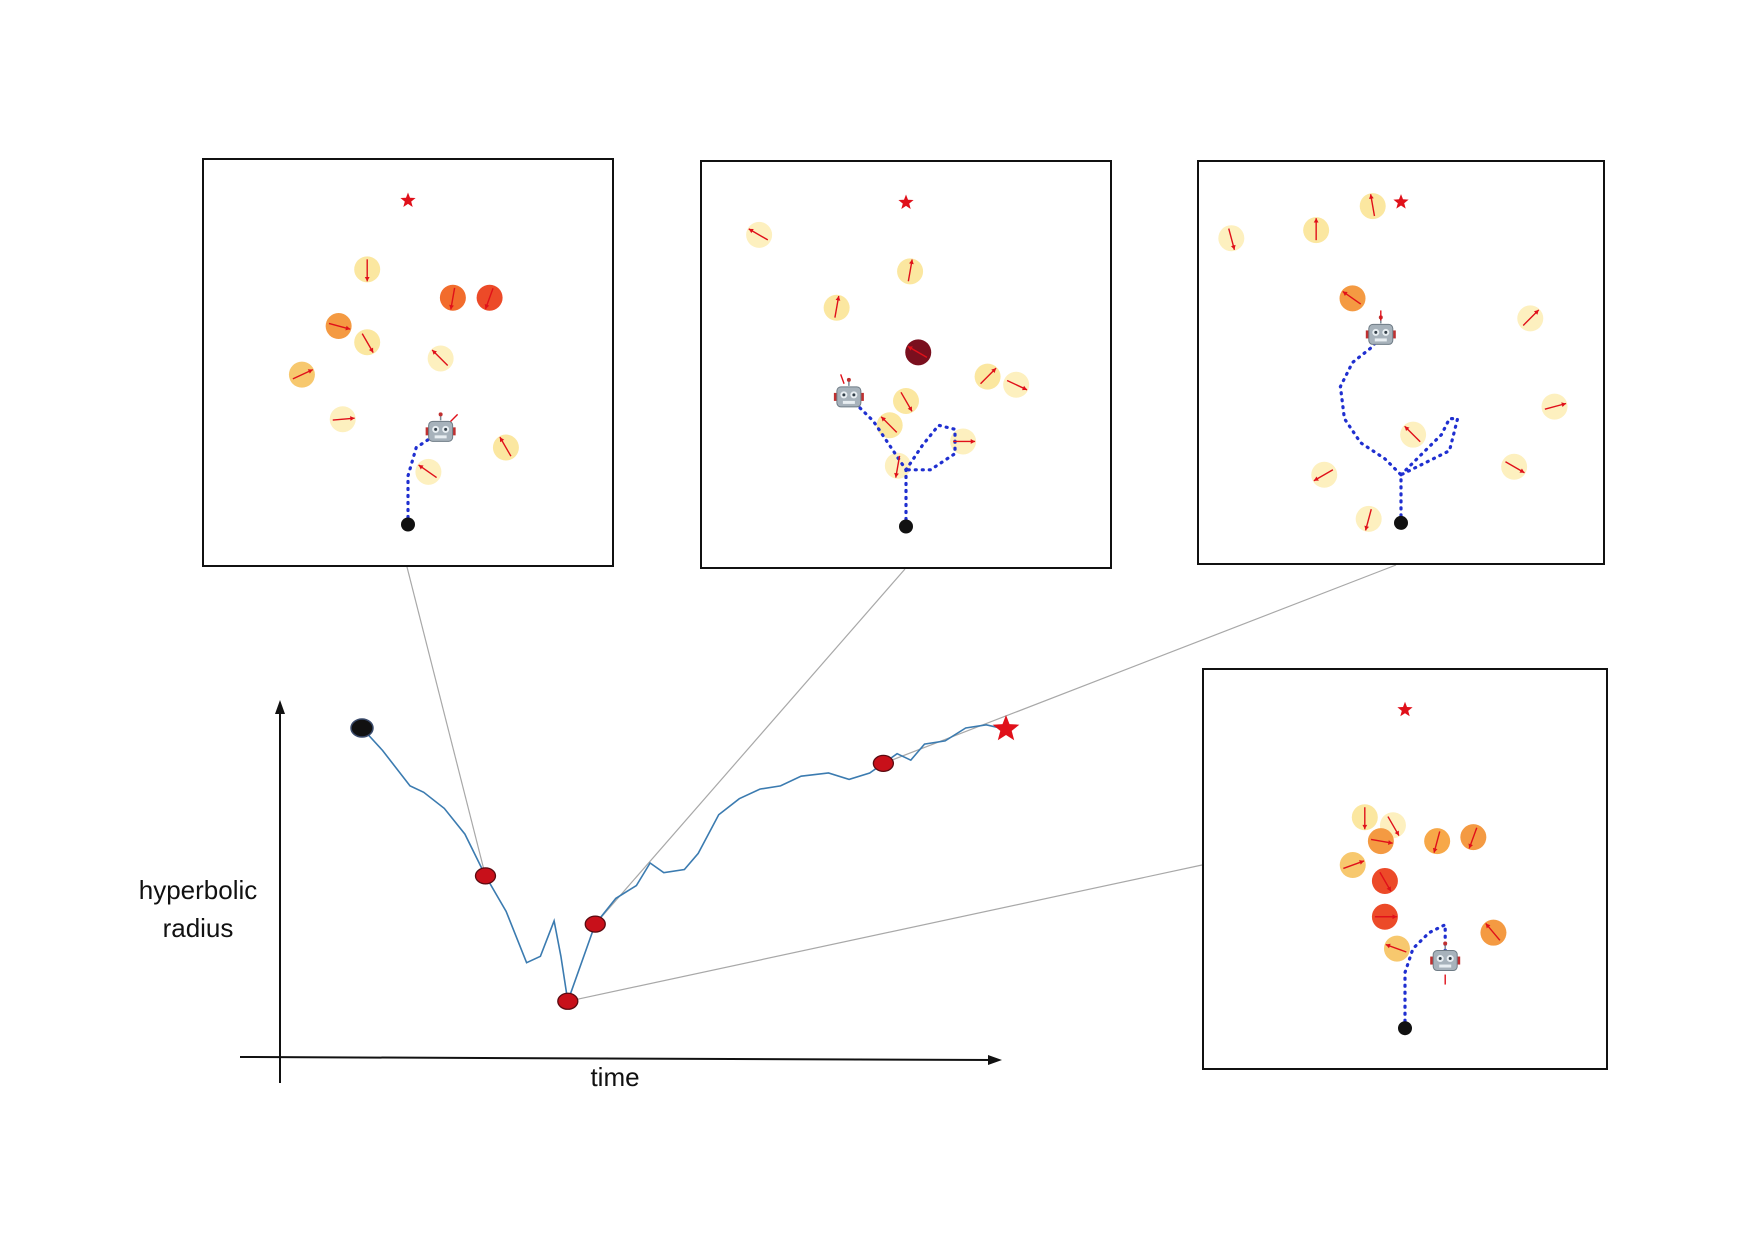 The image size is (1755, 1241). I want to click on goal-star-marker, so click(1006, 728).